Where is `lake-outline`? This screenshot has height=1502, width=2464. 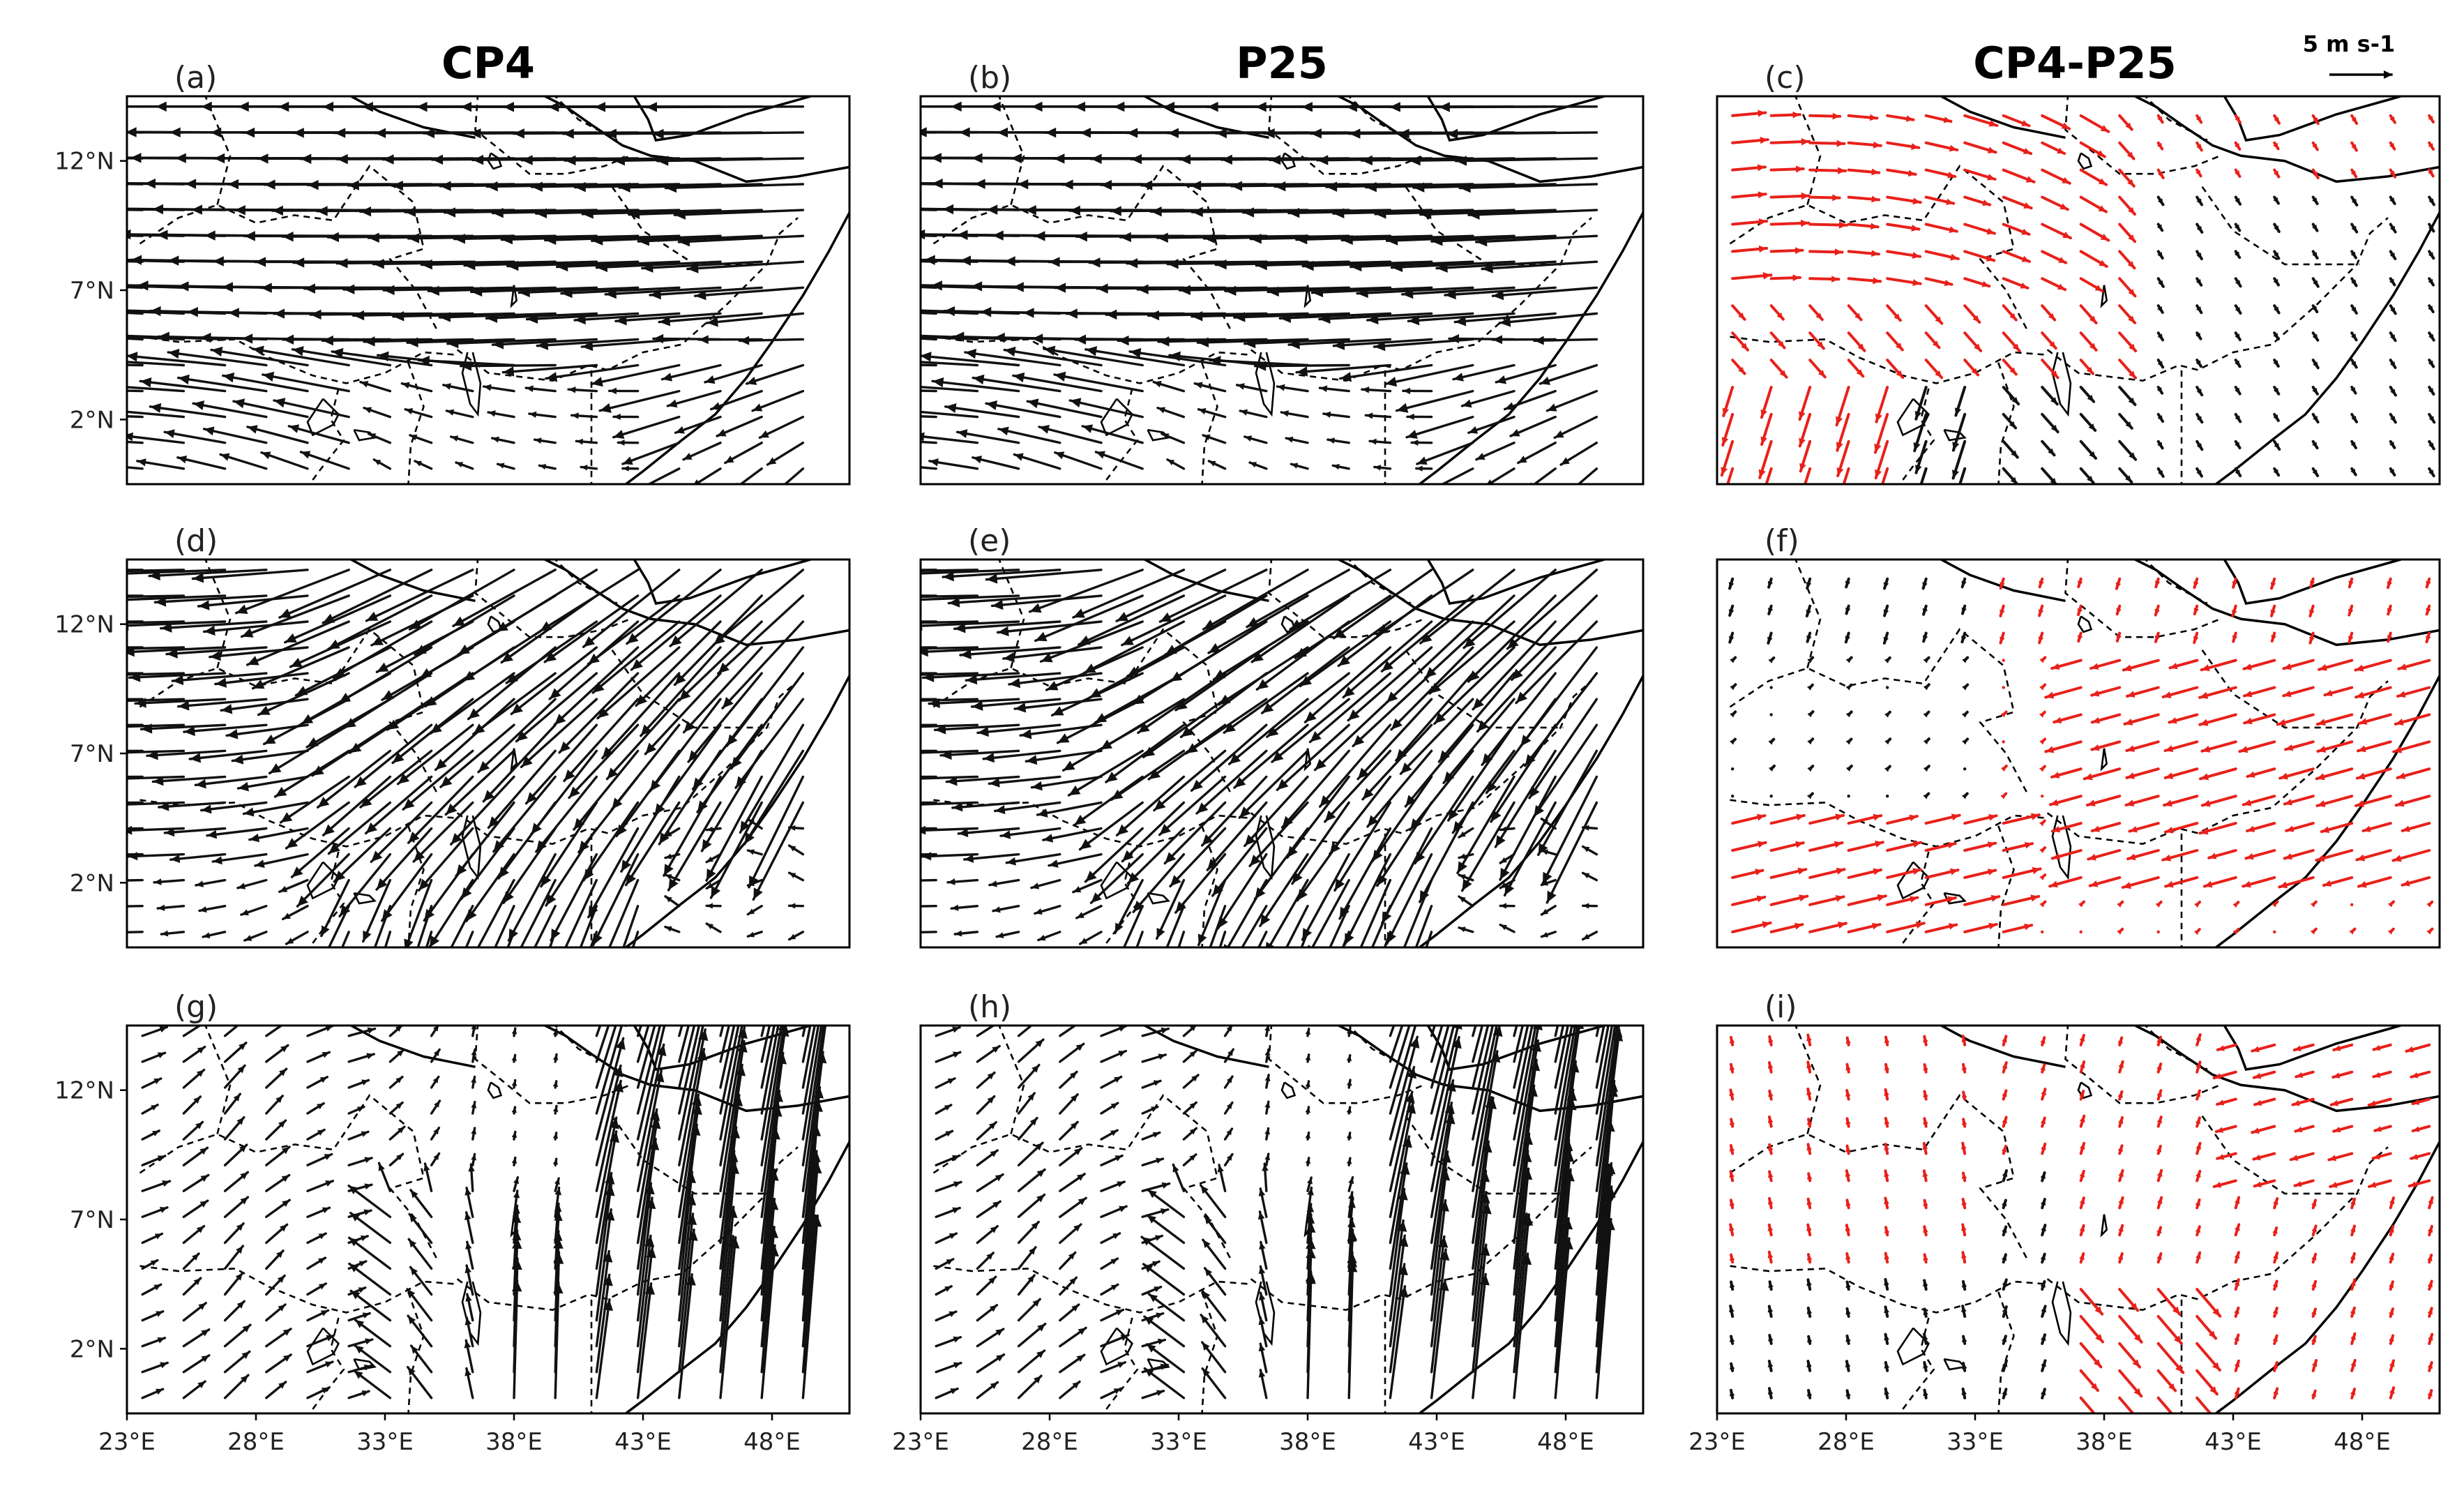
lake-outline is located at coordinates (1159, 898).